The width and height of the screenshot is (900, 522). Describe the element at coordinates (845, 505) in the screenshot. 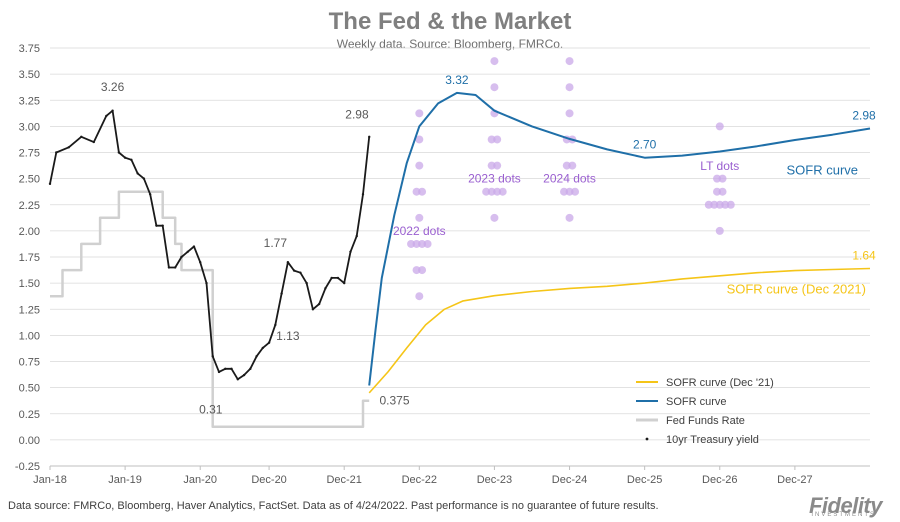

I see `fidelity-logo: Fidelity` at that location.